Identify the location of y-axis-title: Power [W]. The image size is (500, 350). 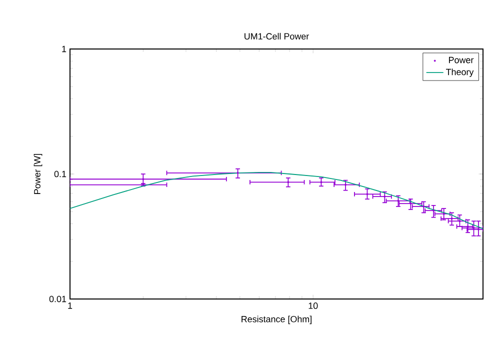
(38, 174).